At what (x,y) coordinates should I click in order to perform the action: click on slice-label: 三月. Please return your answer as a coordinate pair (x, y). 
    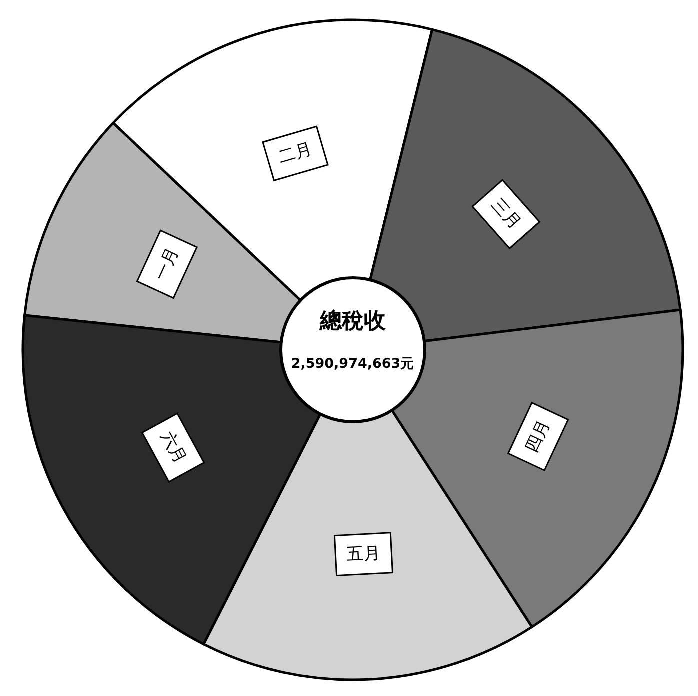
    Looking at the image, I should click on (506, 214).